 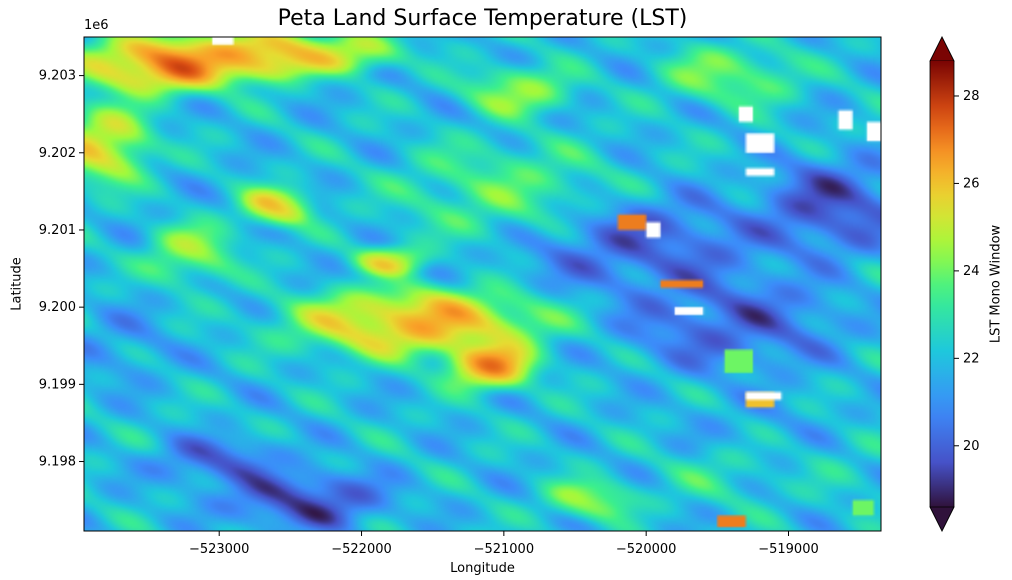 I want to click on x-axis-ticks: −523000 −522000 −521000 −520000 −519000, so click(x=504, y=544).